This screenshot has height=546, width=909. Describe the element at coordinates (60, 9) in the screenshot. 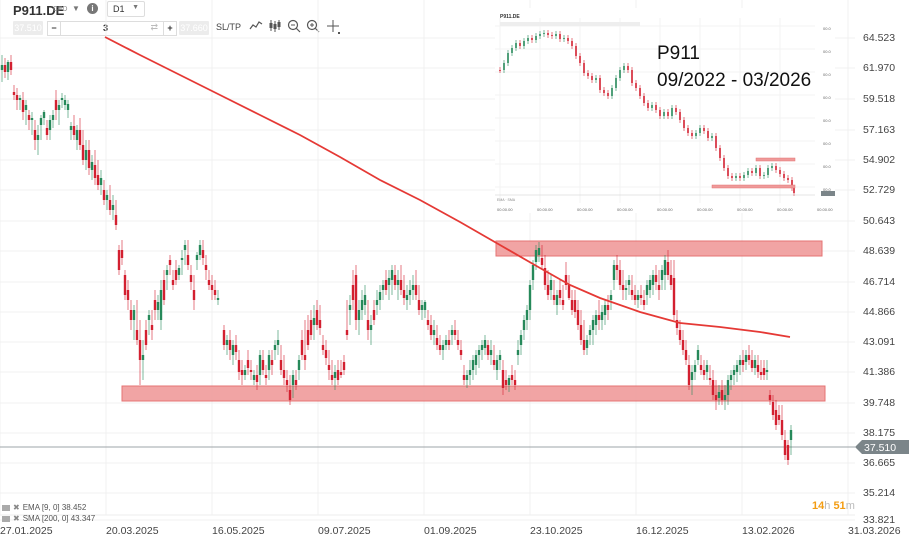

I see `instrument-type-badge: CFD` at that location.